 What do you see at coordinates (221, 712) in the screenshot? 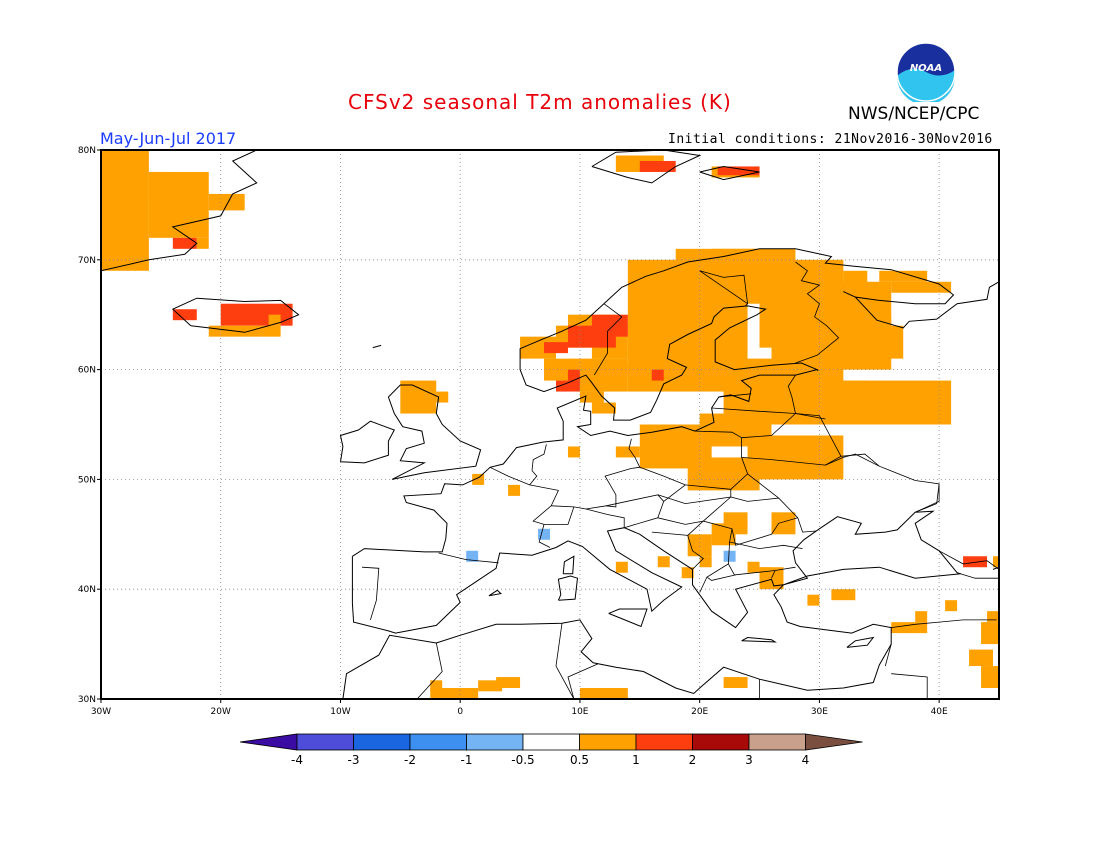
I see `lon-tick-label: 20W` at bounding box center [221, 712].